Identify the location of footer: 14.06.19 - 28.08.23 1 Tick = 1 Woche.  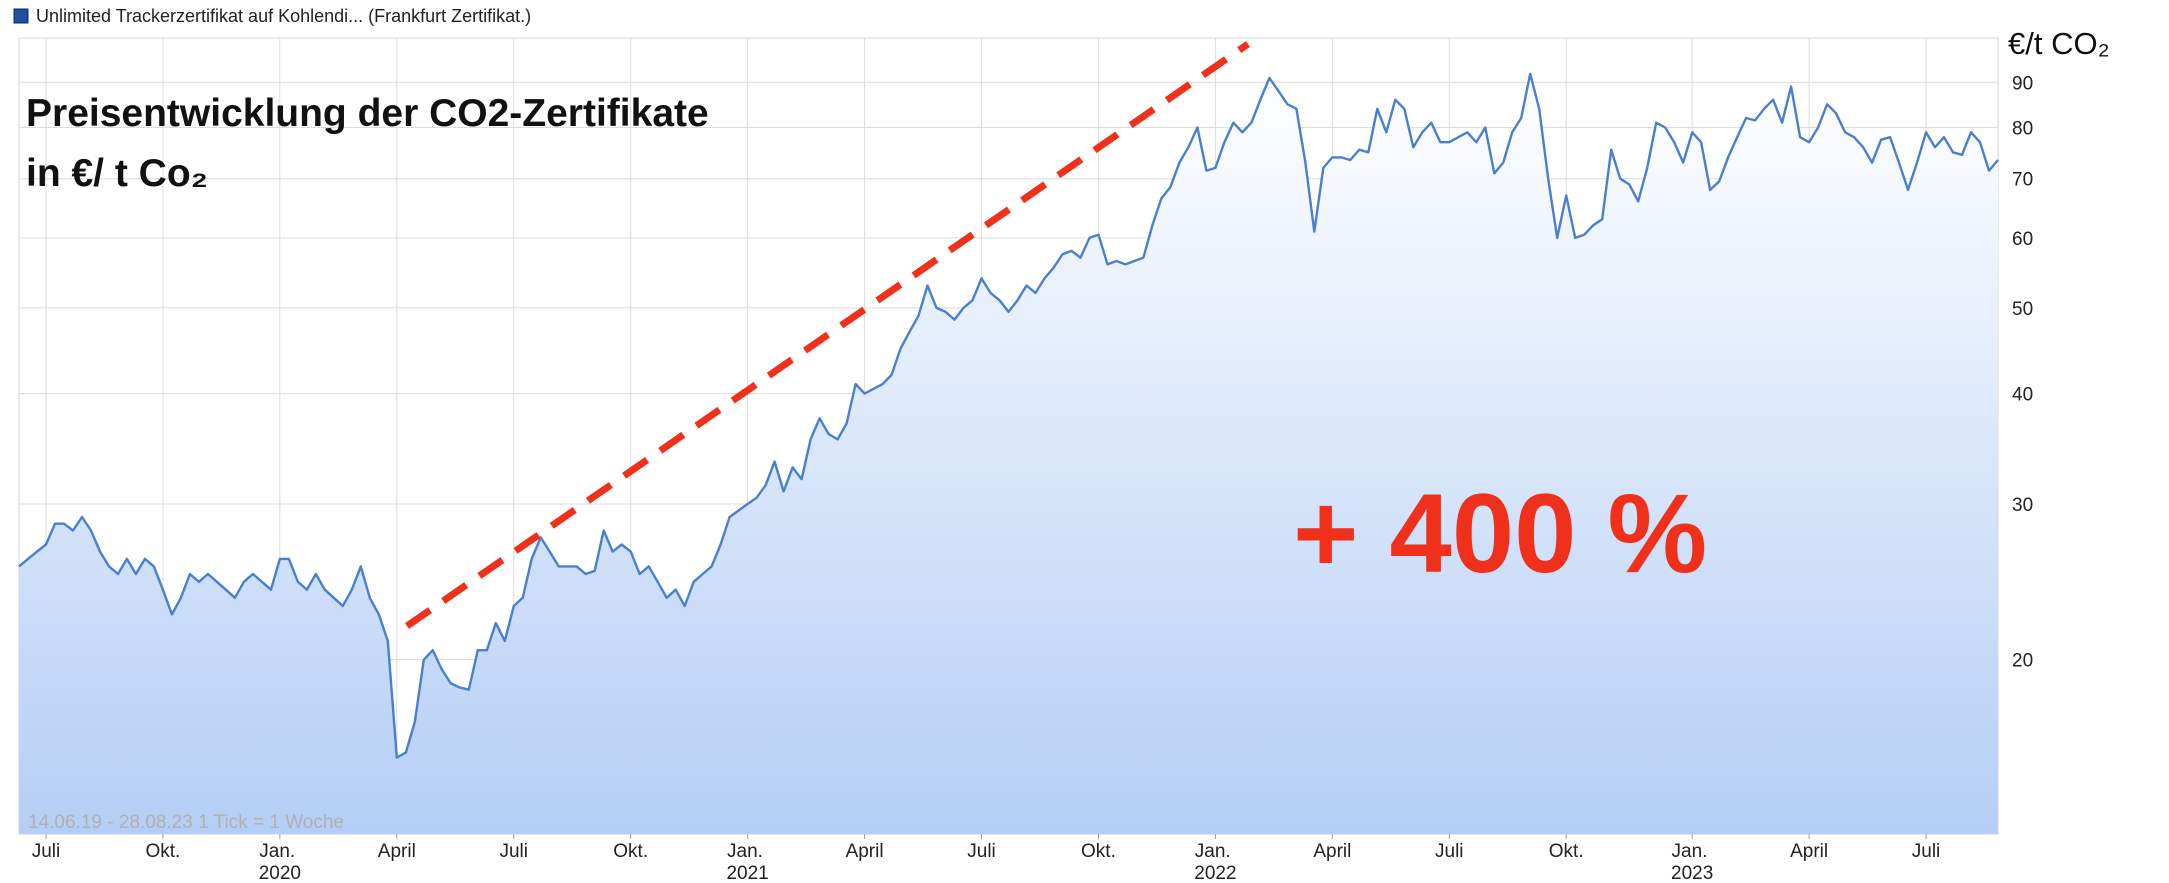
(186, 822).